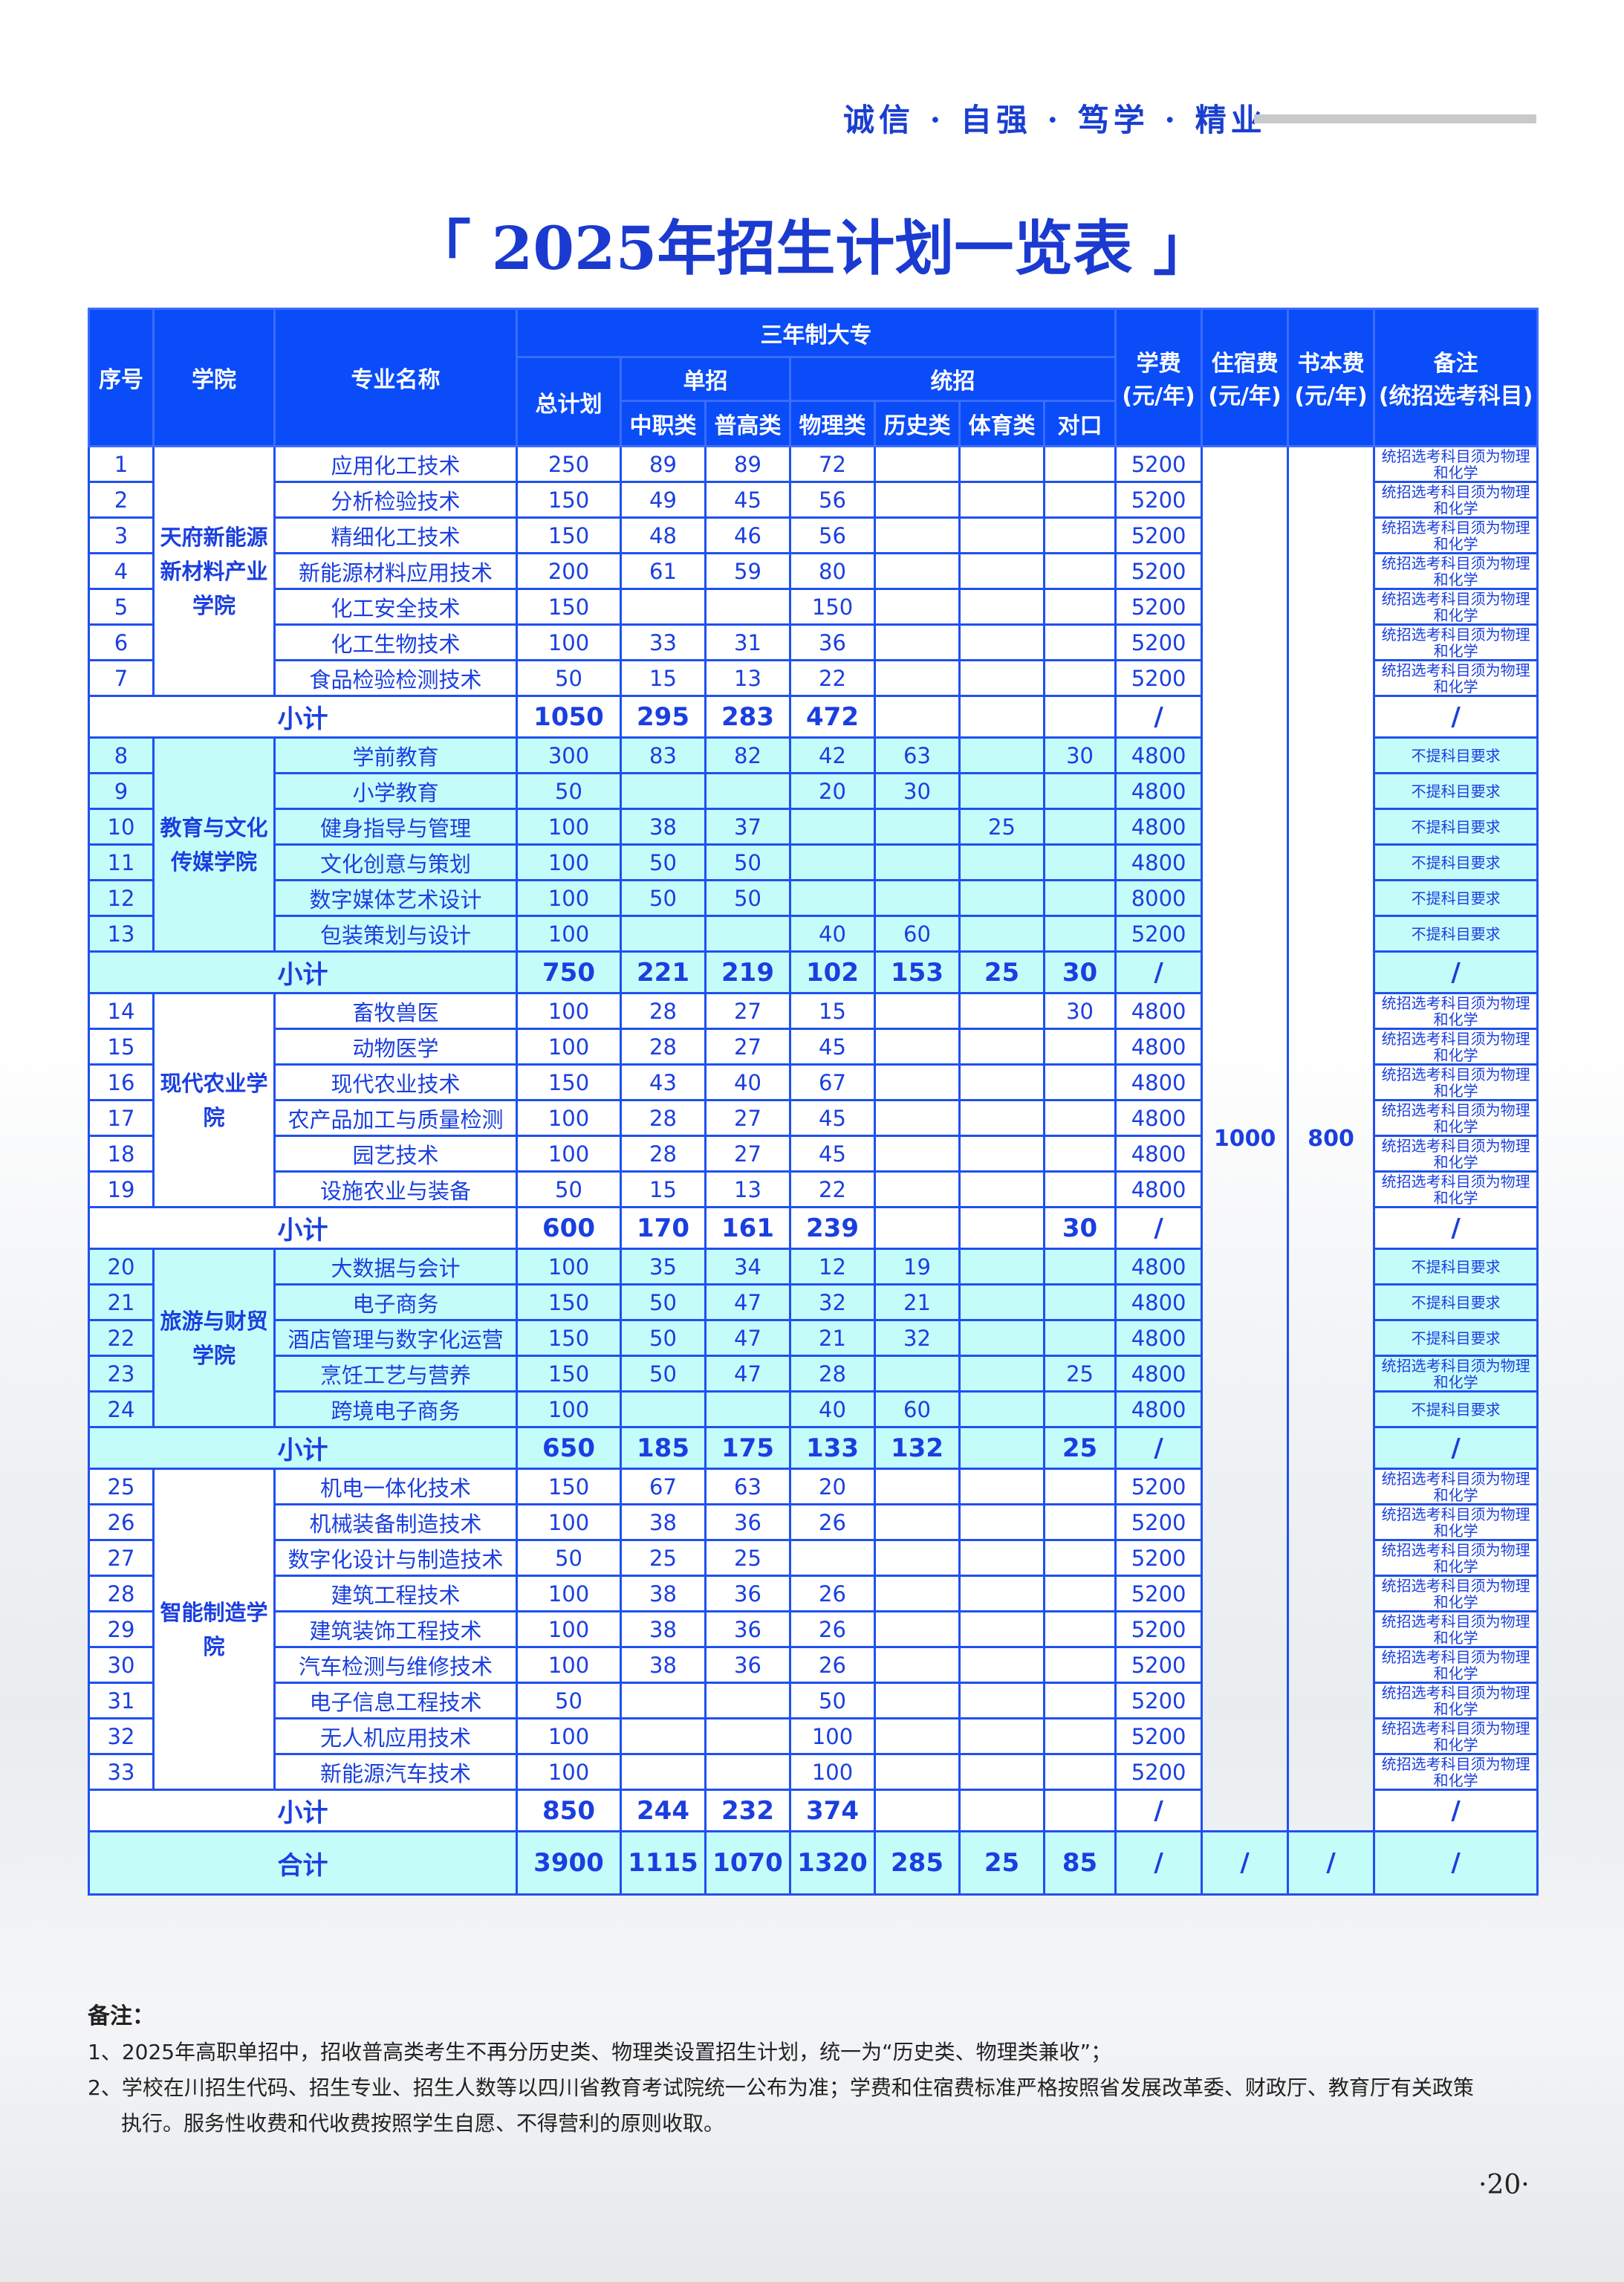 The image size is (1624, 2282). What do you see at coordinates (814, 642) in the screenshot?
I see `table-row: 6 化工生物技术 100 33 31 36 5200 统招选考科目须为物理和化学` at bounding box center [814, 642].